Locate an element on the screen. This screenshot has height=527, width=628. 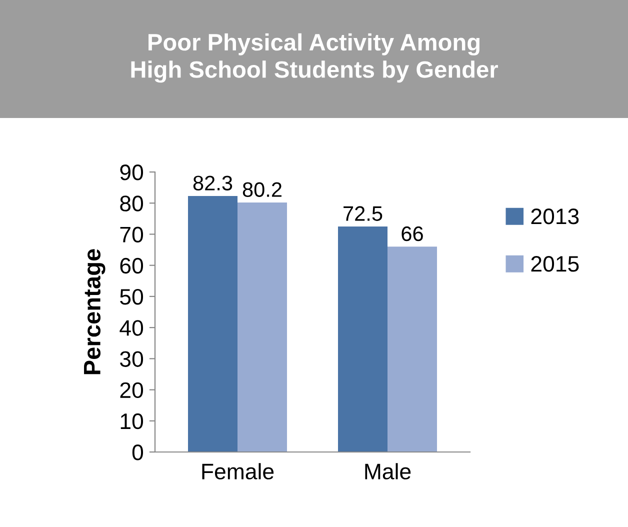
y-tick-label: 20 is located at coordinates (132, 390).